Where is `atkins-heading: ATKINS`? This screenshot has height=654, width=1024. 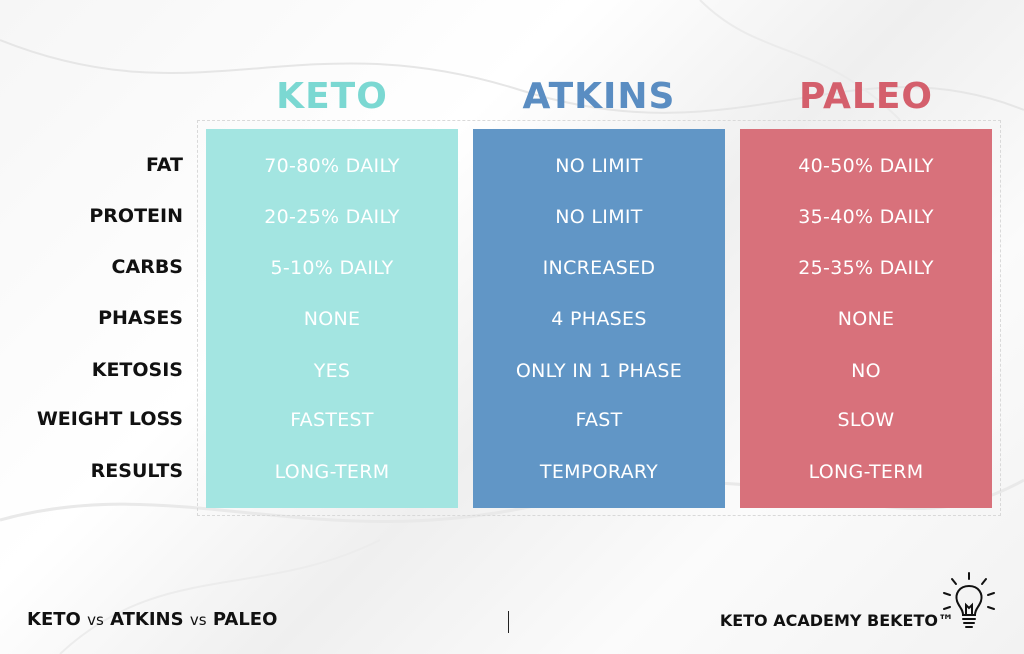 atkins-heading: ATKINS is located at coordinates (599, 96).